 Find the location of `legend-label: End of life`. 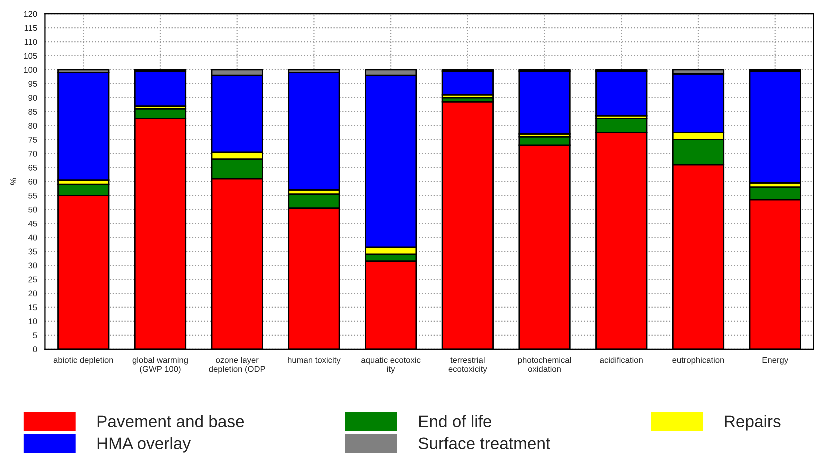

legend-label: End of life is located at coordinates (455, 421).